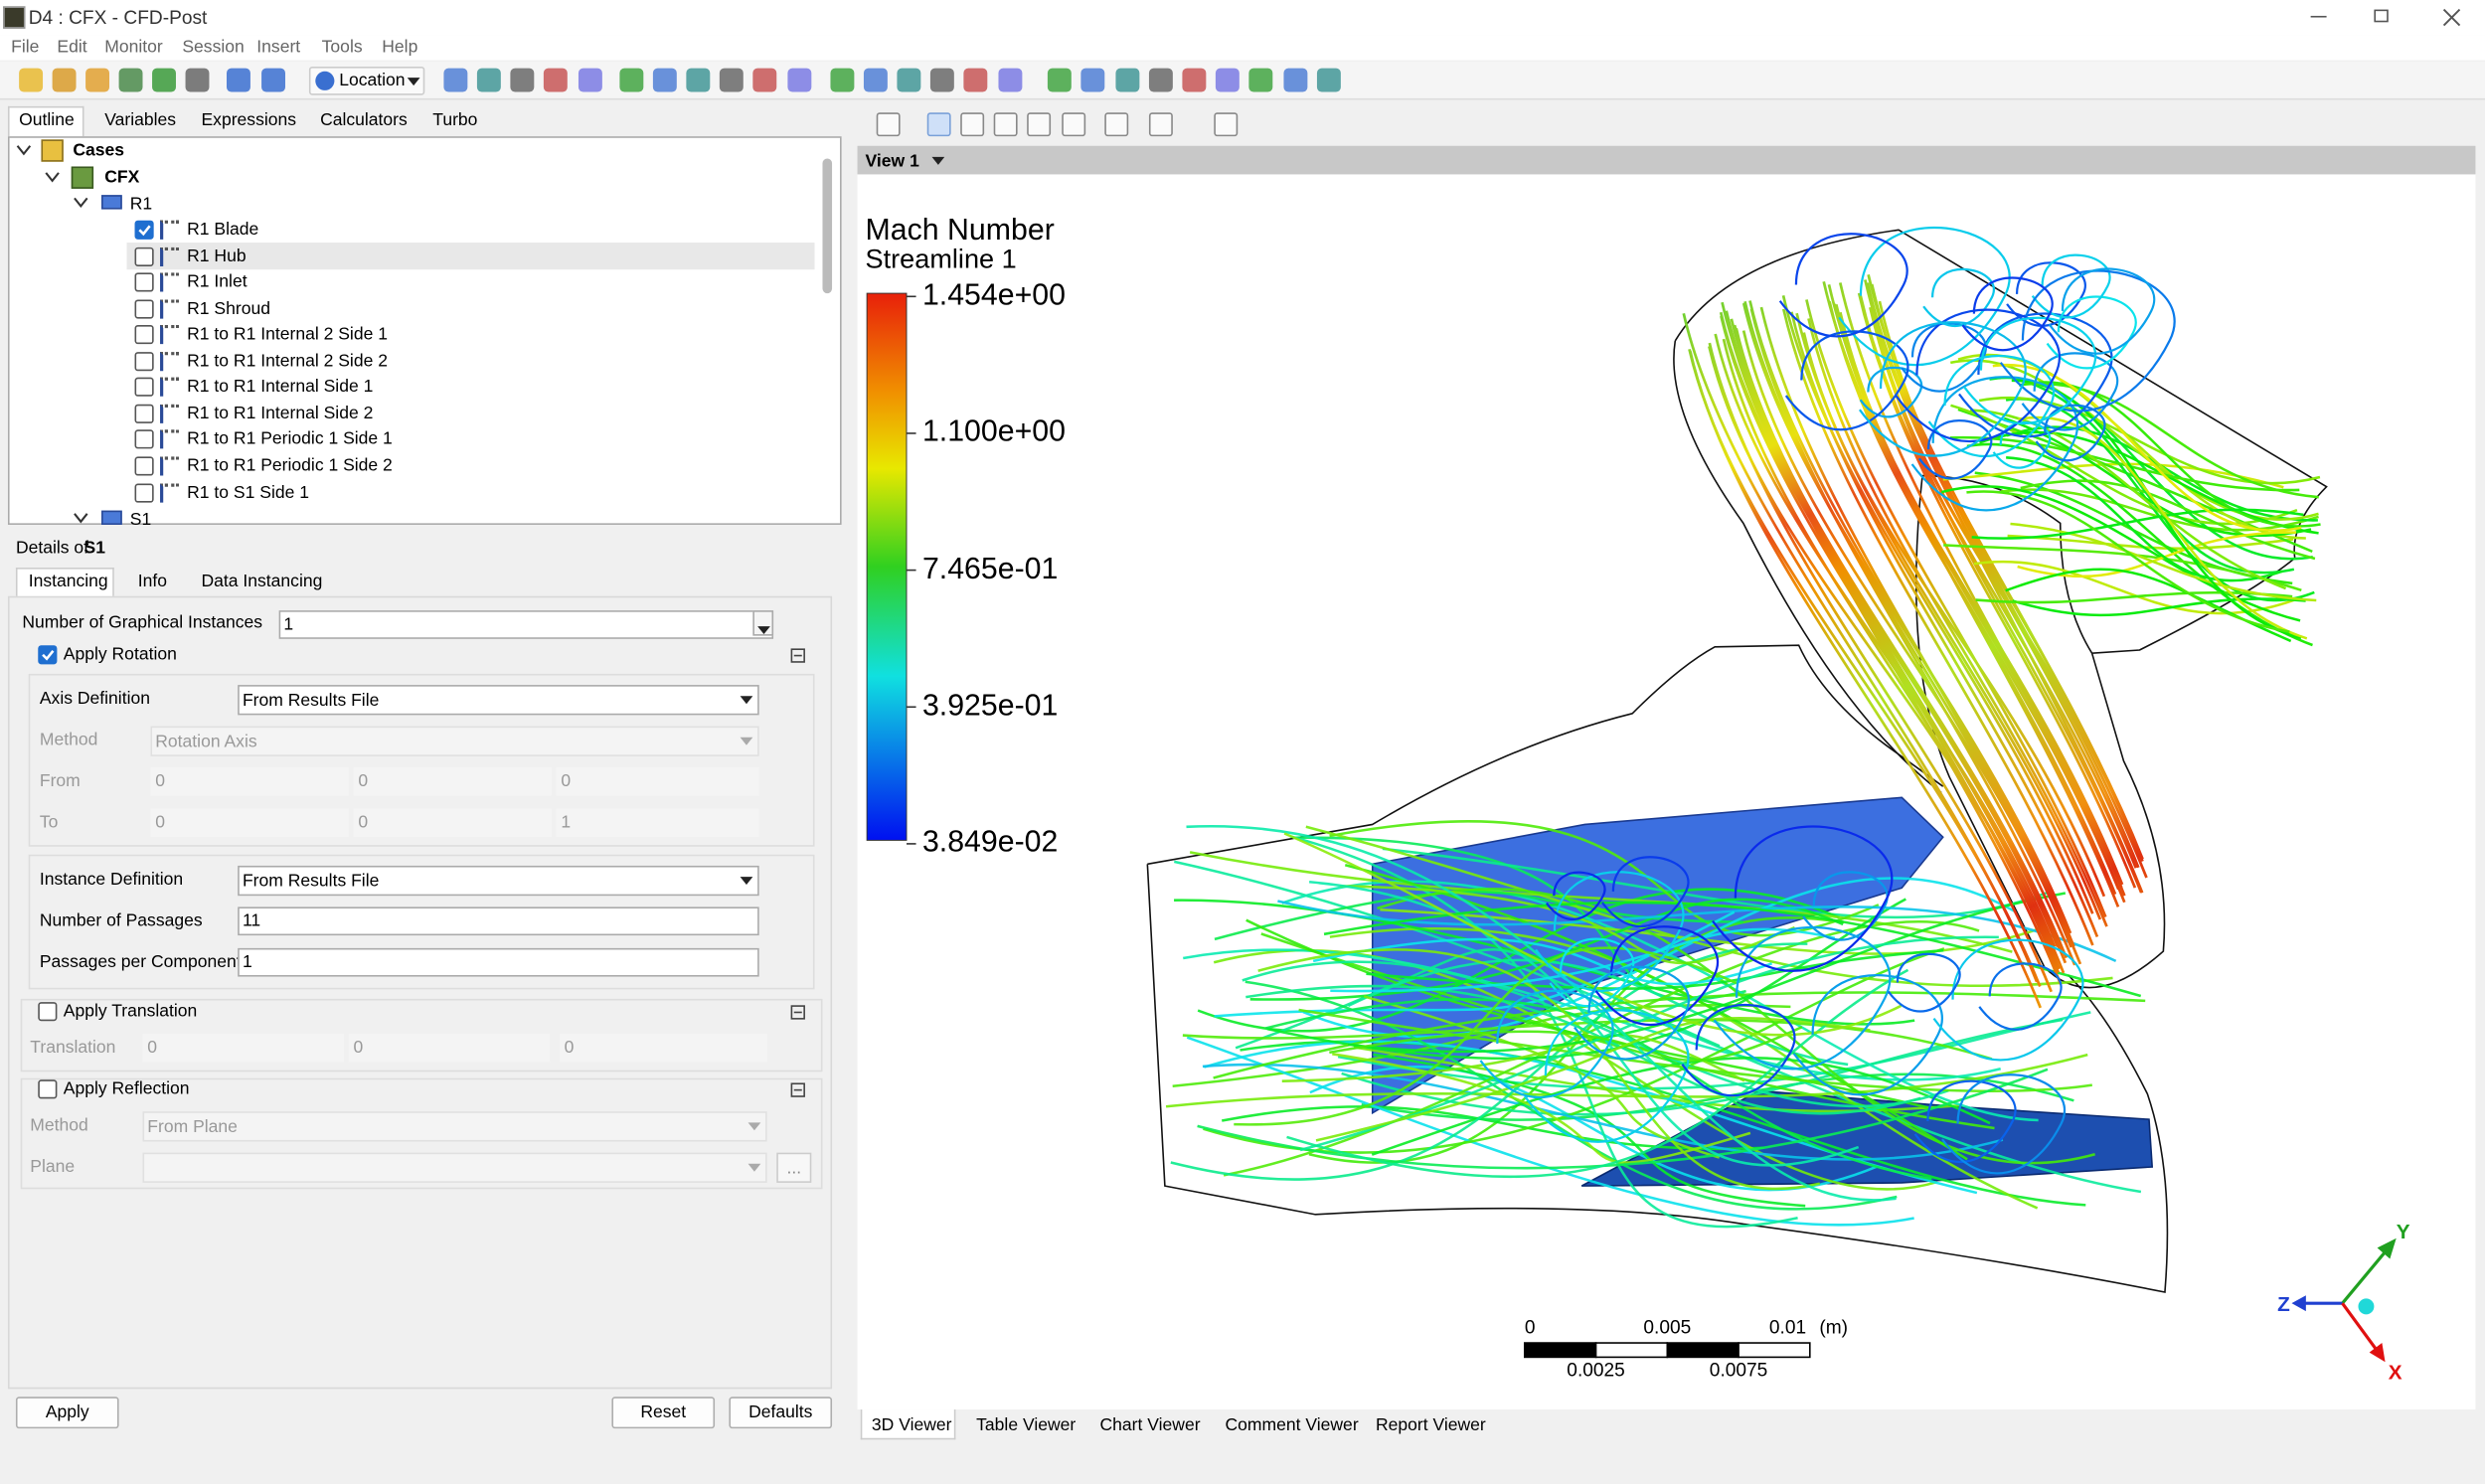  I want to click on tree-item: R1 to R1 Internal Side 1, so click(280, 388).